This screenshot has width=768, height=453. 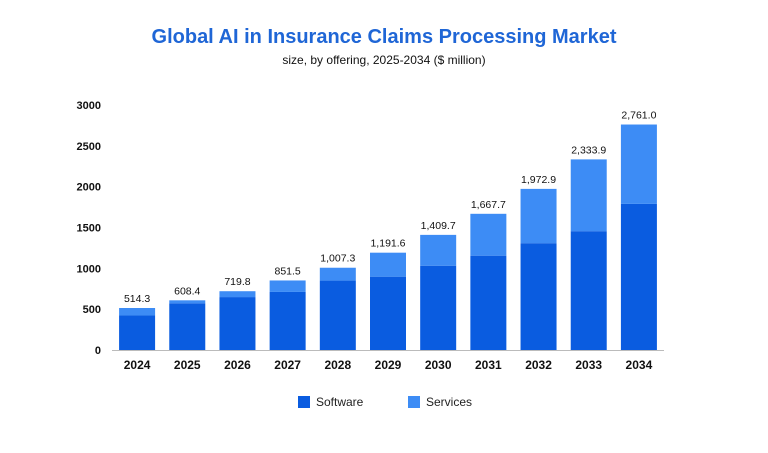 What do you see at coordinates (438, 226) in the screenshot?
I see `data-label-total-2030: 1,409.7` at bounding box center [438, 226].